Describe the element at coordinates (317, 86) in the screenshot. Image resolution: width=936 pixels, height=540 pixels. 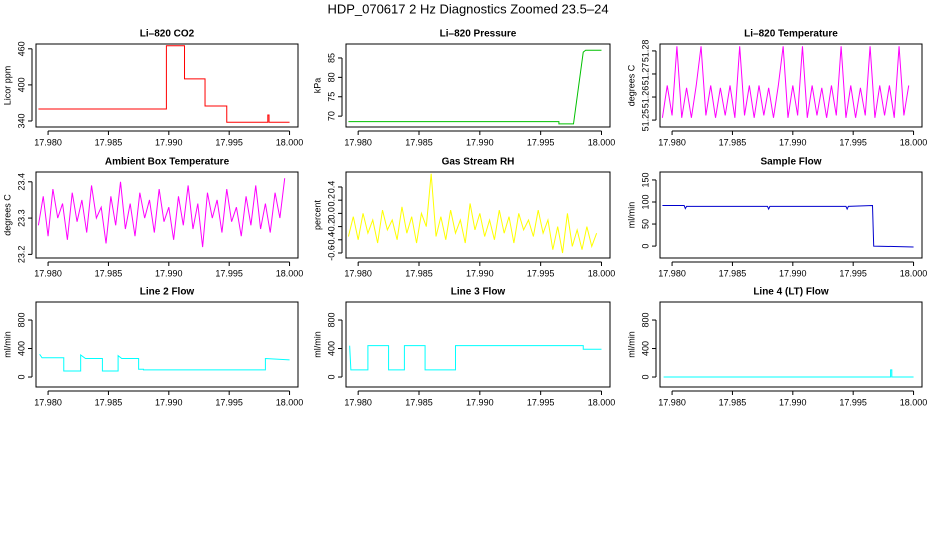
I see `y-axis-label: kPa` at that location.